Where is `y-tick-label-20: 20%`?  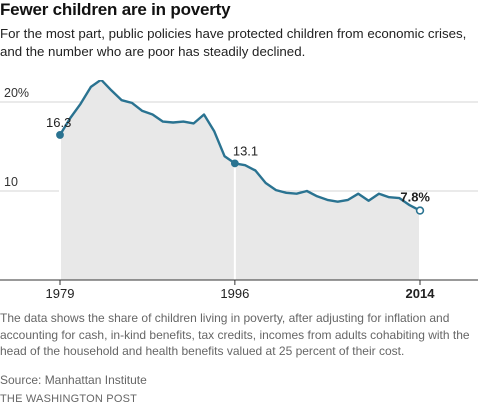 y-tick-label-20: 20% is located at coordinates (16, 93).